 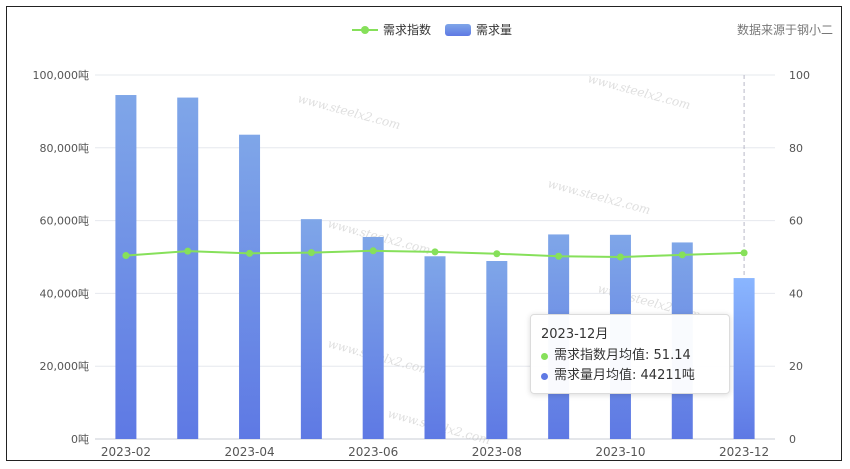 I want to click on x-tick-label: 2023-10, so click(x=620, y=452).